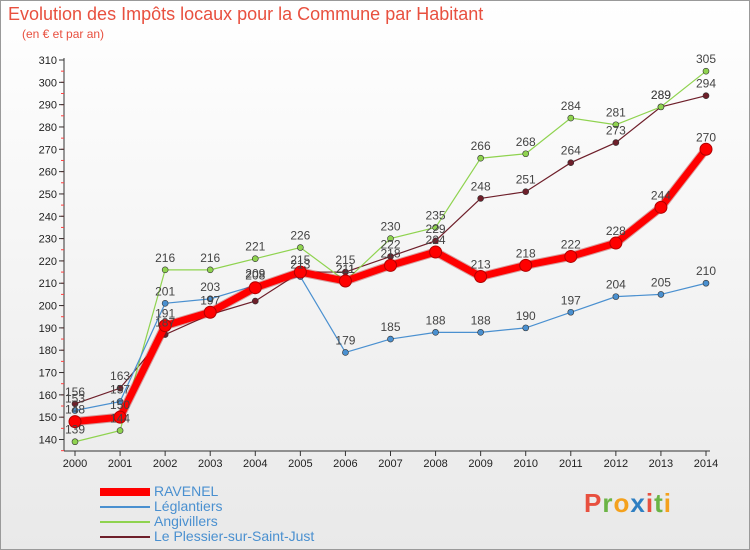 The width and height of the screenshot is (750, 550). Describe the element at coordinates (48, 351) in the screenshot. I see `y-tick-label: 180` at that location.